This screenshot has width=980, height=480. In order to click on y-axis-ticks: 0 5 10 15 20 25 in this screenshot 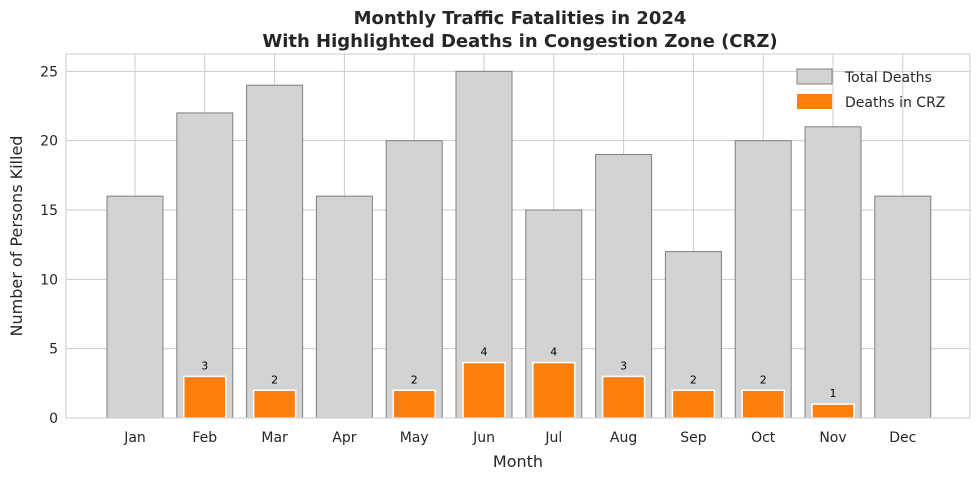, I will do `click(49, 245)`.